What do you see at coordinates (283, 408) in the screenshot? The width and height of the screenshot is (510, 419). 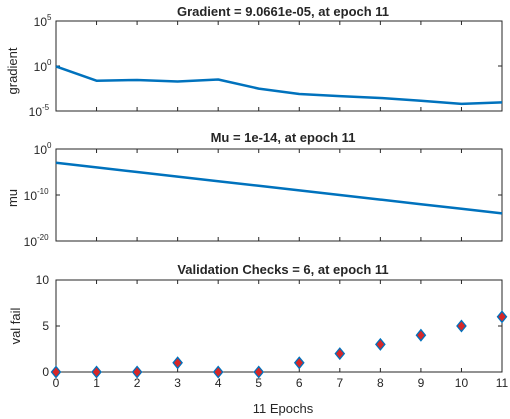 I see `epochs-xlabel: 11 Epochs` at bounding box center [283, 408].